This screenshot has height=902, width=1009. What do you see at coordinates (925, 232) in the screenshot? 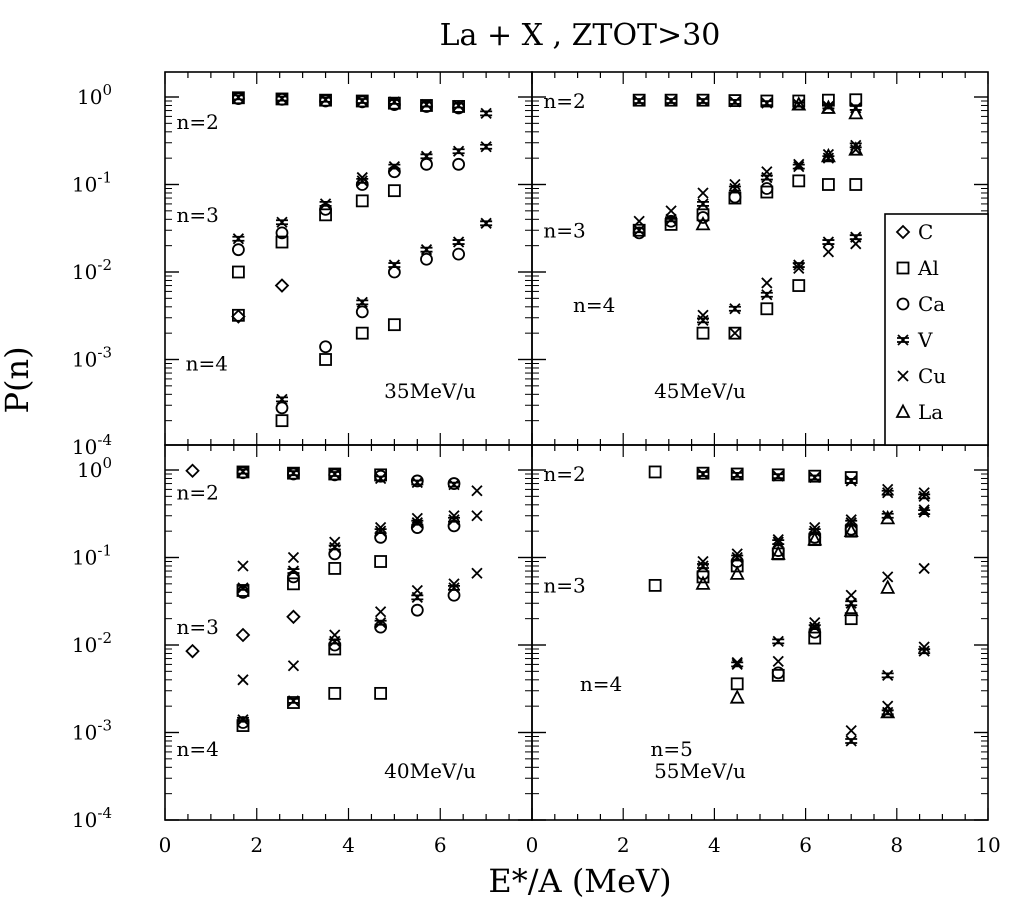
I see `legend-label: C` at bounding box center [925, 232].